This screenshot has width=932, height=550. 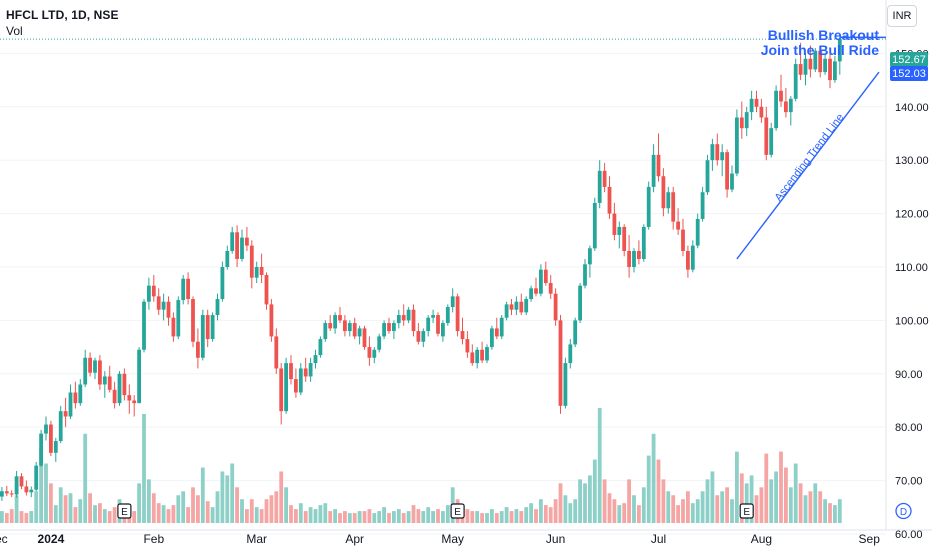 I want to click on time-axis: Dec2024FebMarAprMayJunJulAugSepOct, so click(x=466, y=539).